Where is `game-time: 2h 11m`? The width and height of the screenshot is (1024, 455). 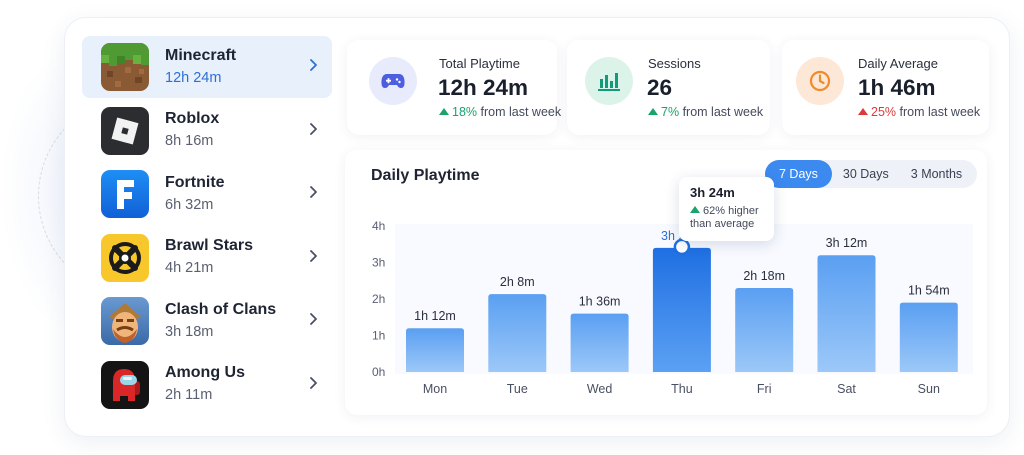
game-time: 2h 11m is located at coordinates (189, 395).